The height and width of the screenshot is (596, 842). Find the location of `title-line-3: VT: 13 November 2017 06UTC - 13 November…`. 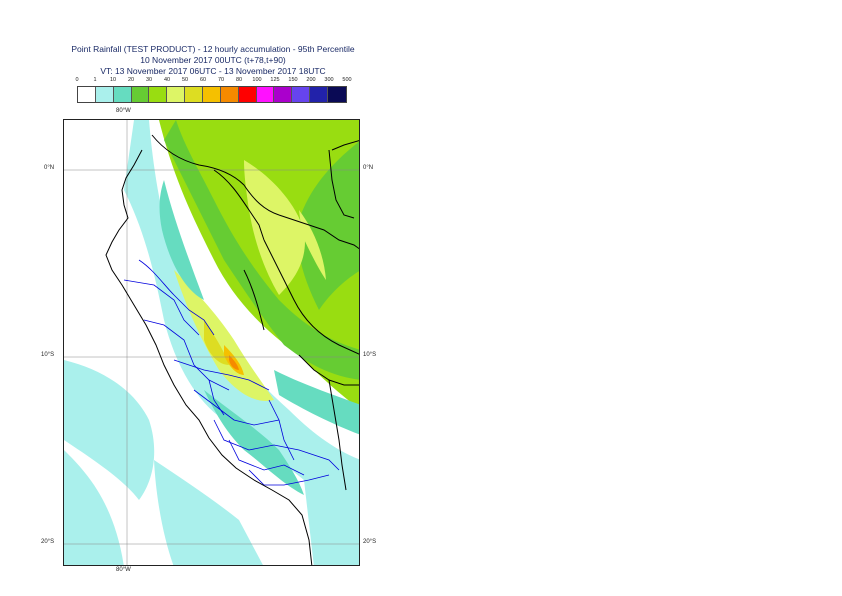

title-line-3: VT: 13 November 2017 06UTC - 13 November… is located at coordinates (213, 71).